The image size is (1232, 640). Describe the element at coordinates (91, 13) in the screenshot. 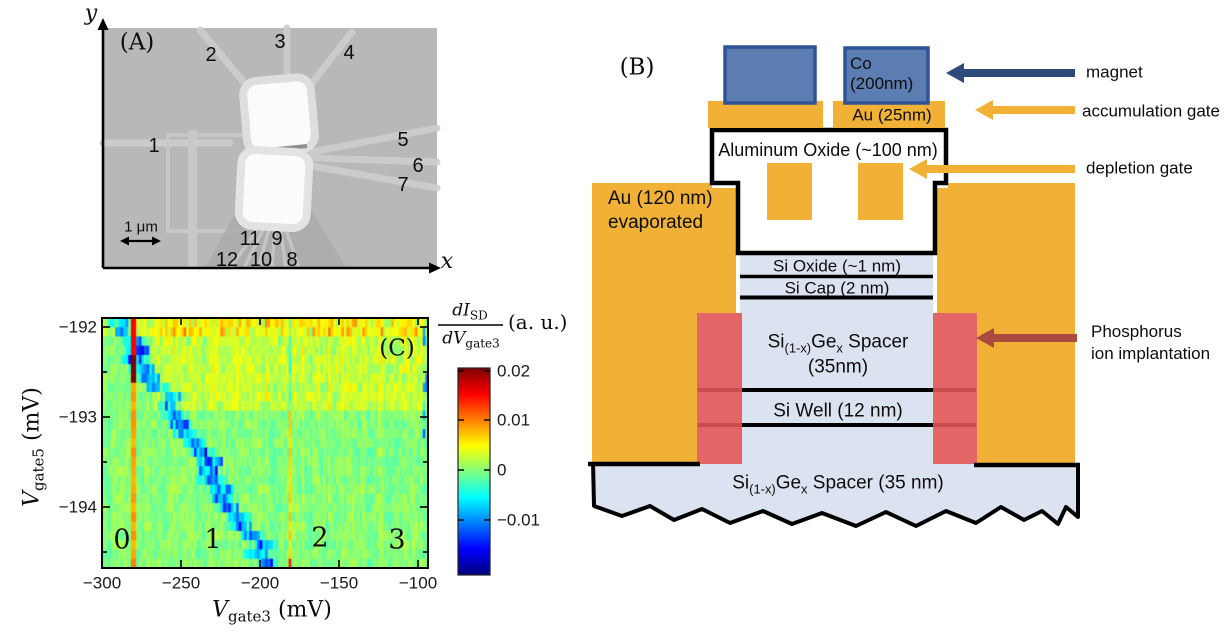

I see `y-axis-label: y` at that location.